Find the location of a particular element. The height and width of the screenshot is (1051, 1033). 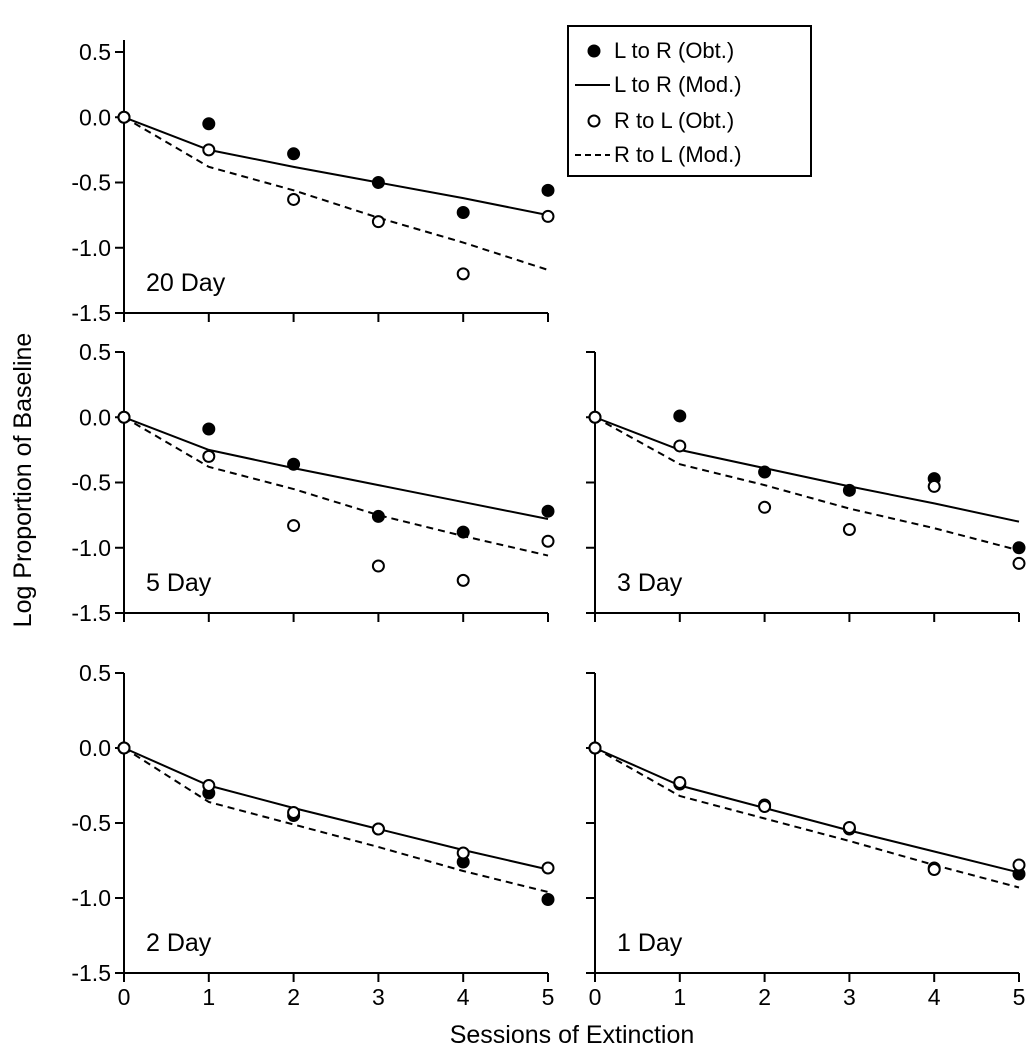

y-tick-label-2-day: -0.5 is located at coordinates (91, 823).